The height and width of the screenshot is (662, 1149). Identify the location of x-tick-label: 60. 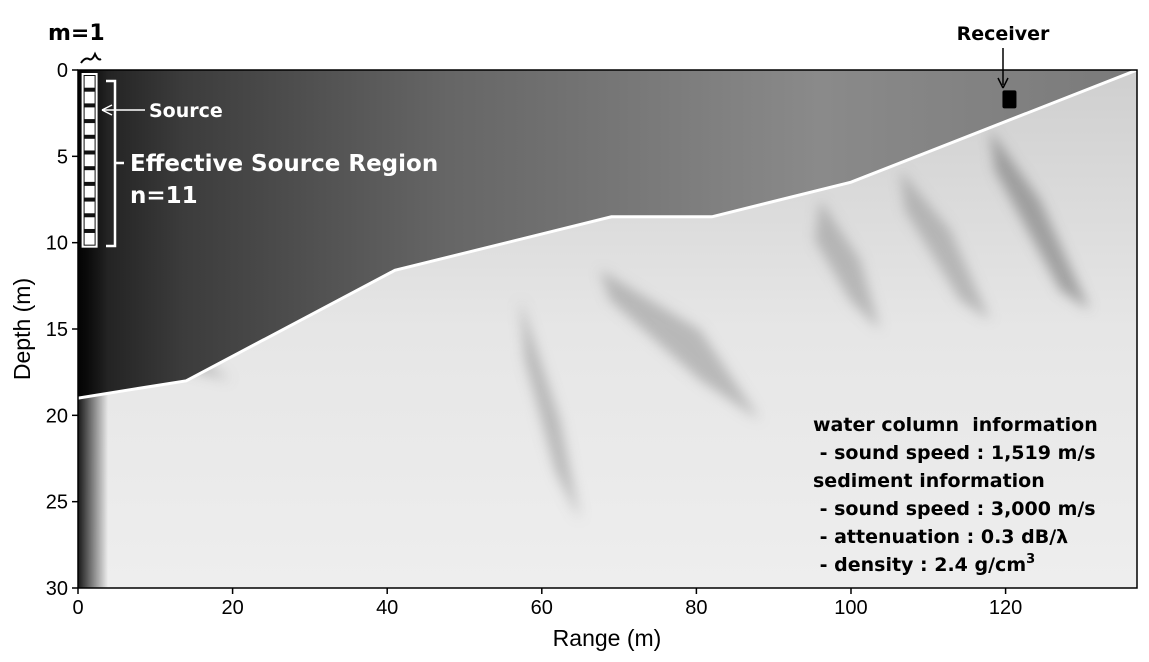
(542, 608).